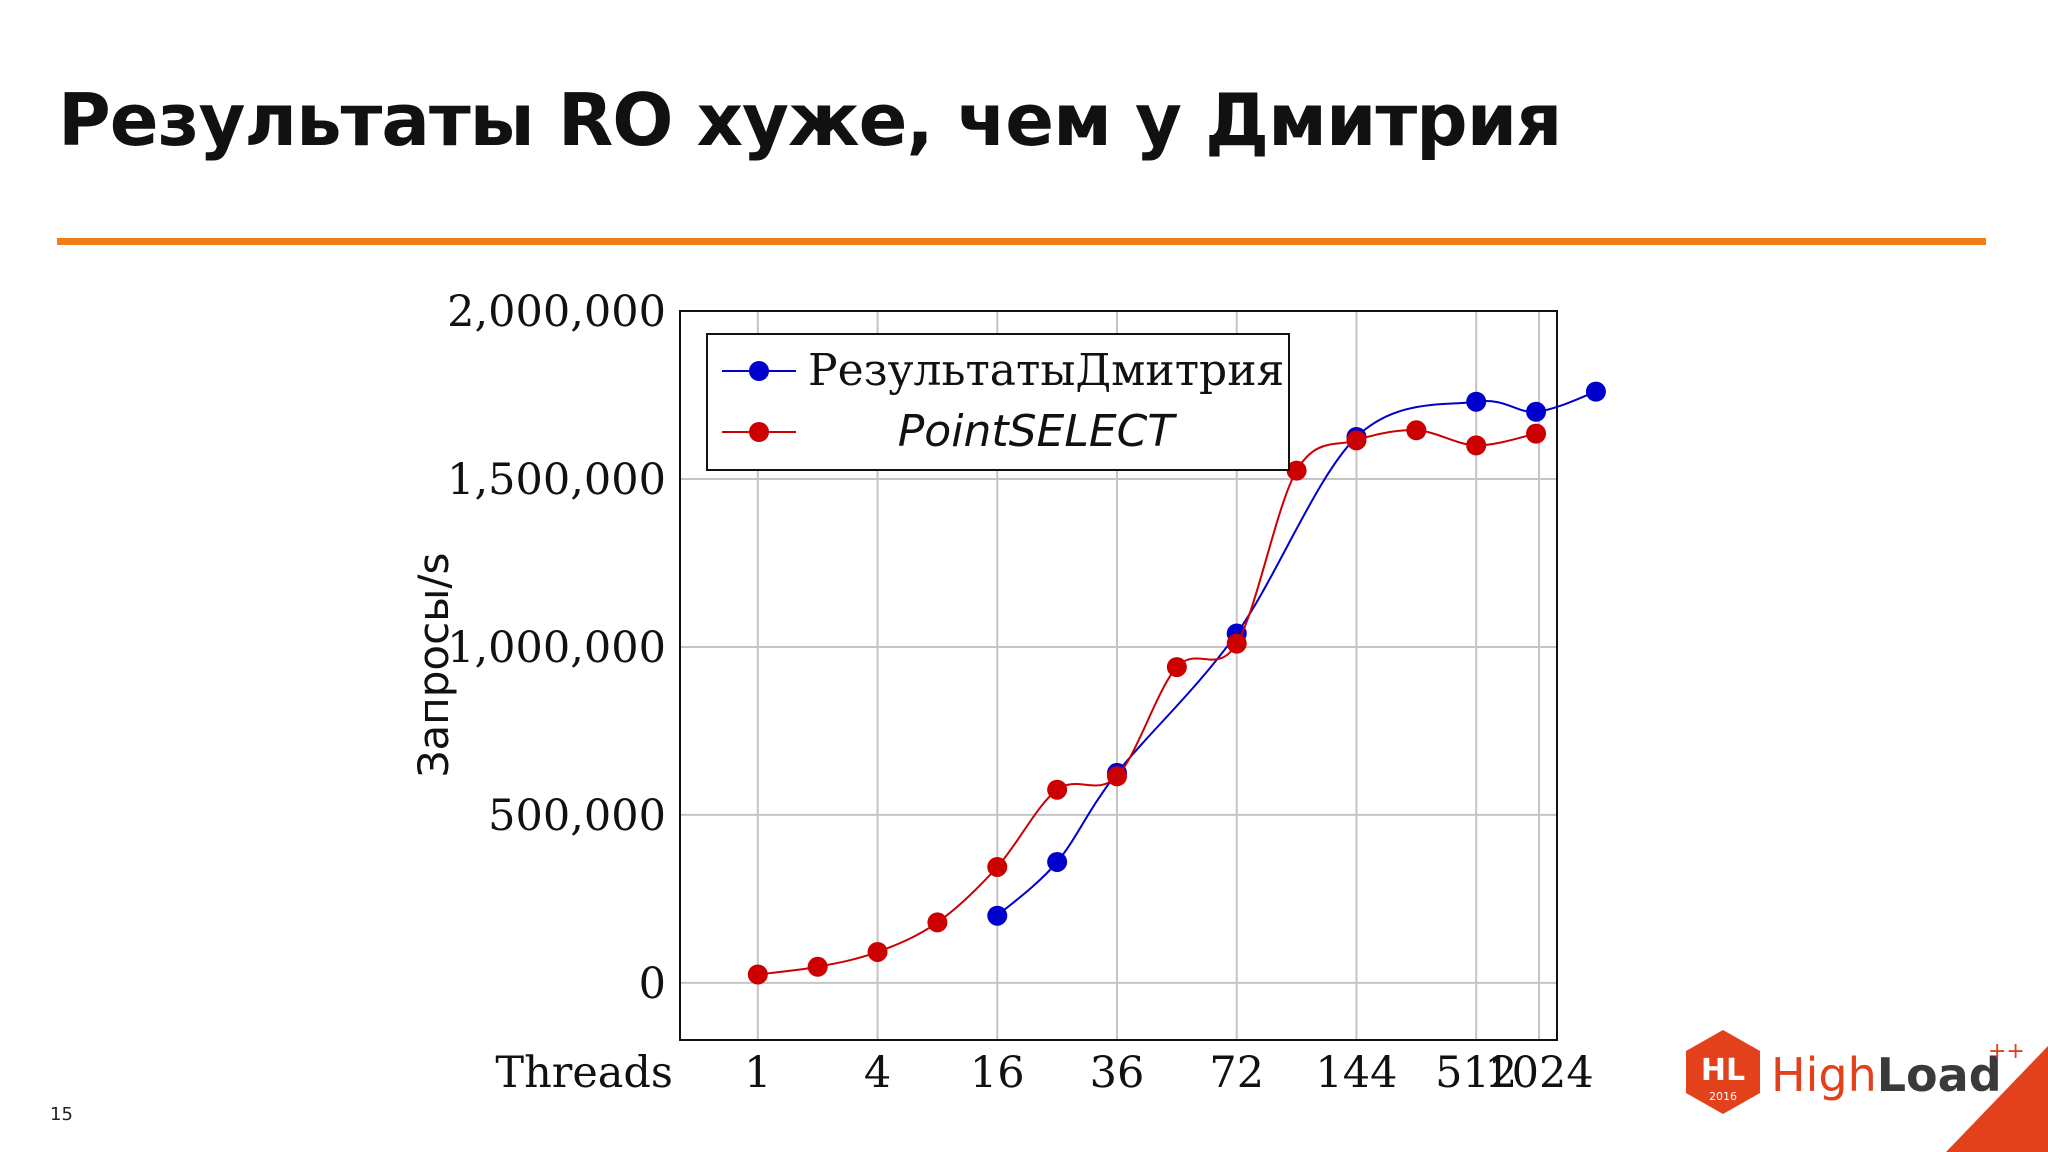  Describe the element at coordinates (652, 984) in the screenshot. I see `y-tick-label: 0` at that location.